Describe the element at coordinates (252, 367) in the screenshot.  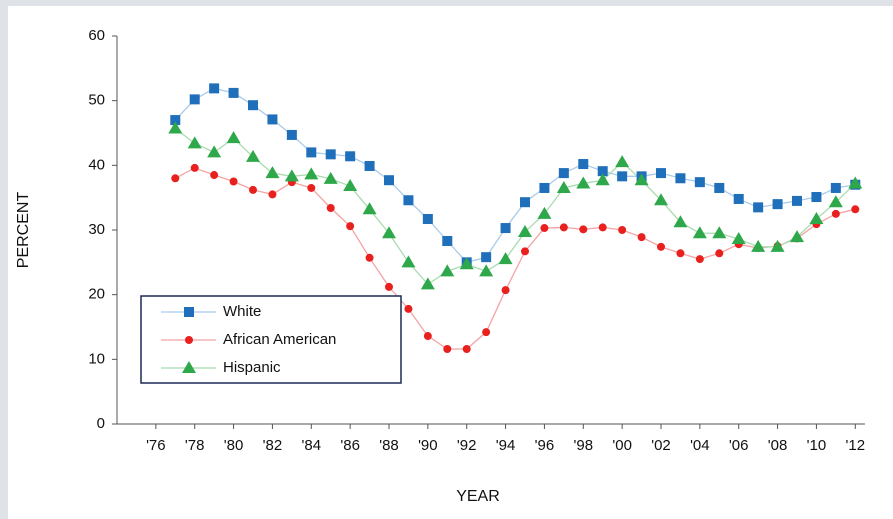
I see `legend-label: Hispanic` at that location.